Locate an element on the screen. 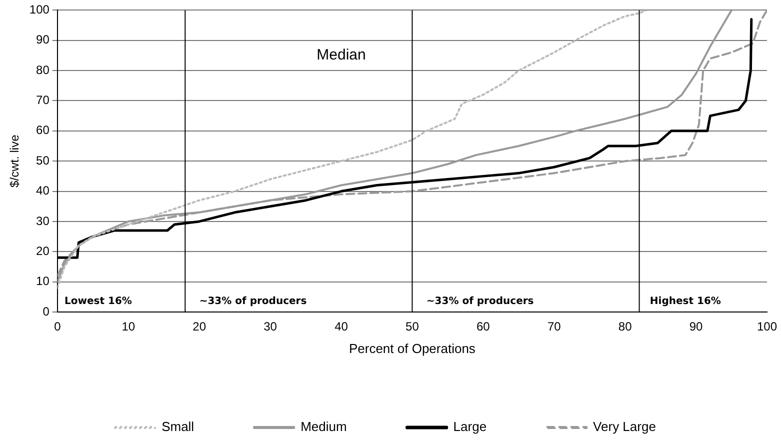  y-tick-label: 90 is located at coordinates (43, 39).